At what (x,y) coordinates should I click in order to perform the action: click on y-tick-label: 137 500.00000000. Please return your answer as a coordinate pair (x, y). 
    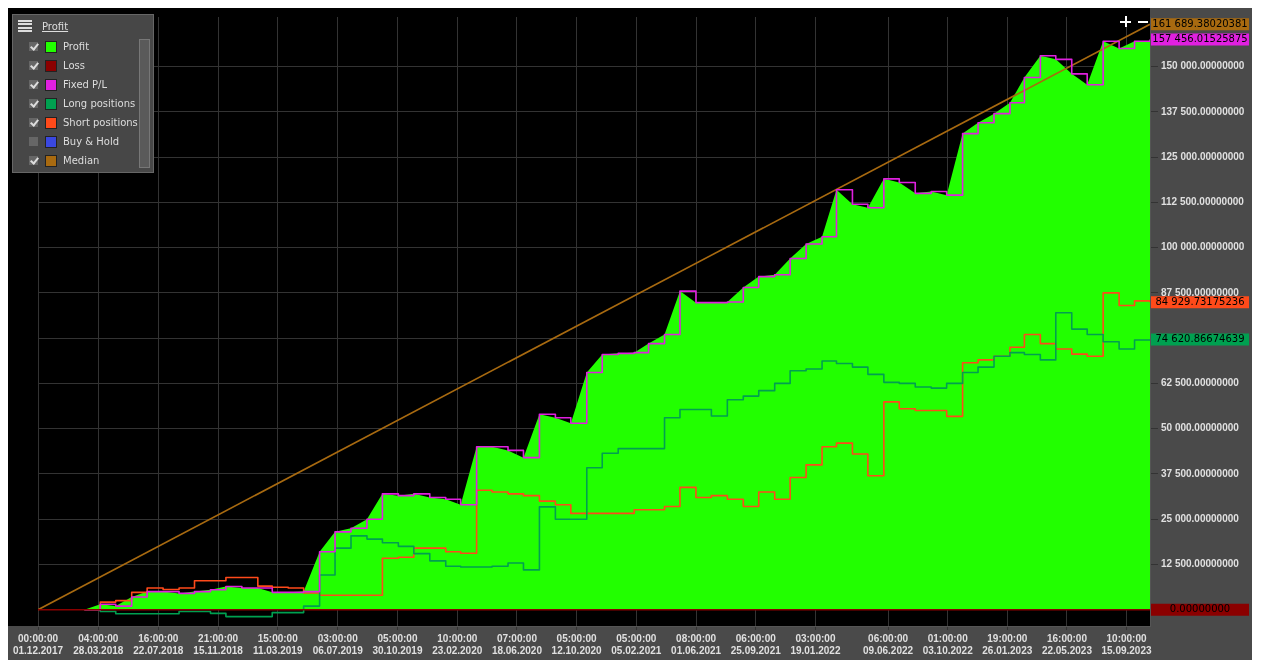
    Looking at the image, I should click on (1203, 111).